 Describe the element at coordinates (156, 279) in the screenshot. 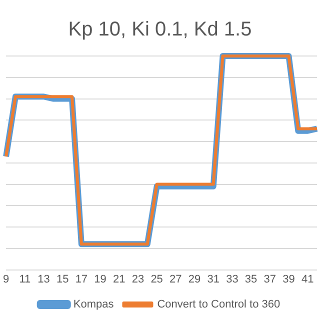

I see `x-tick-label: 25` at that location.